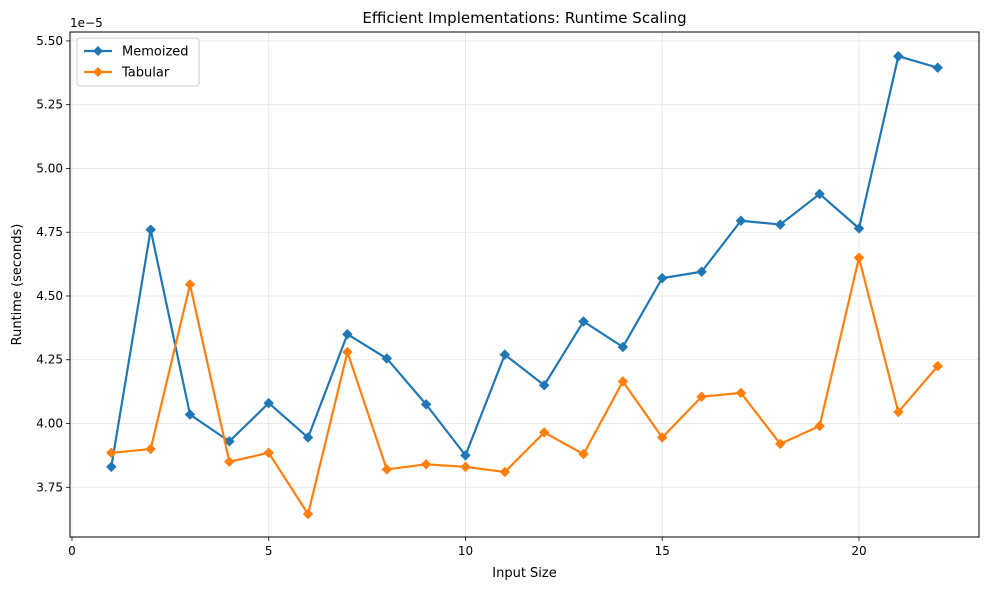  I want to click on x-tick-label: 5, so click(269, 551).